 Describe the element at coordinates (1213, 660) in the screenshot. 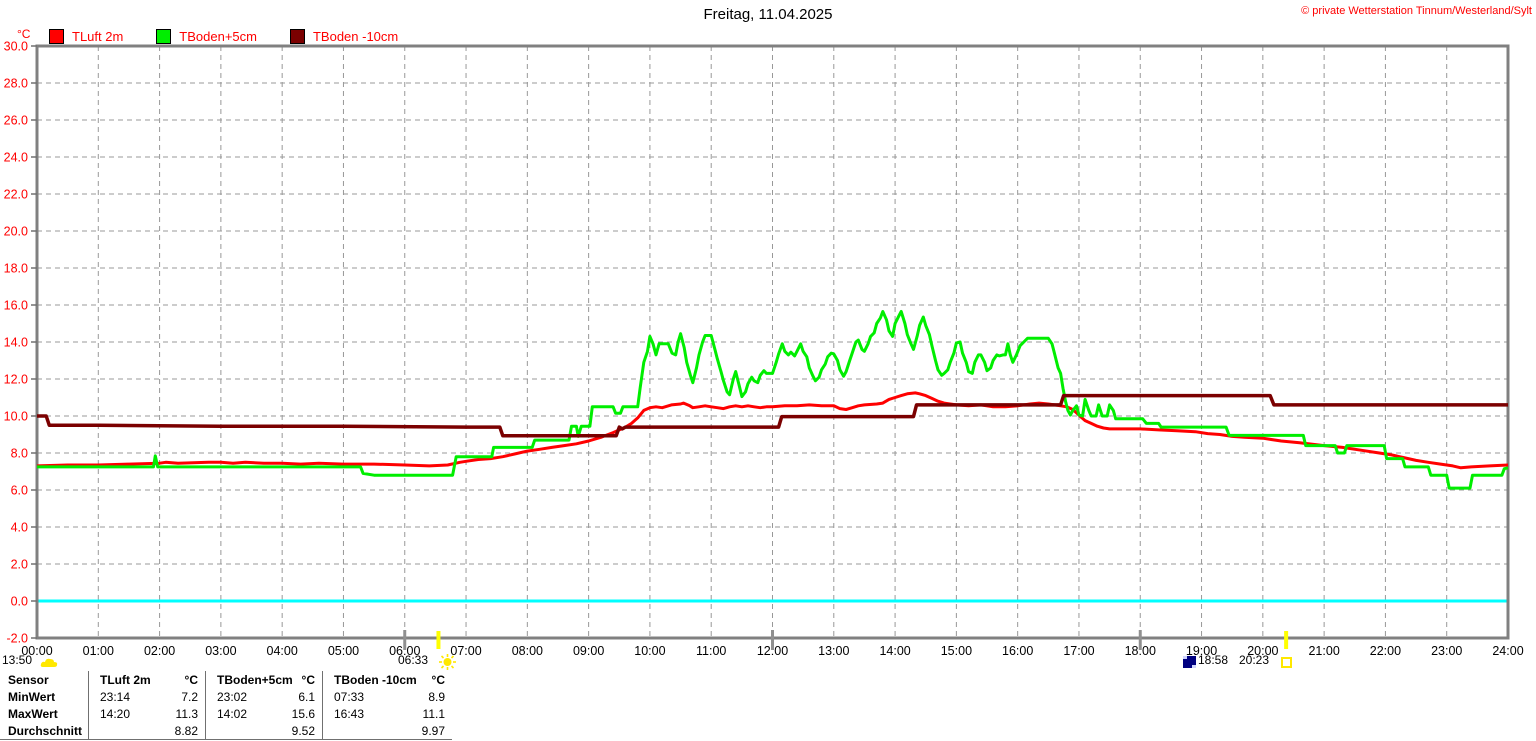

I see `moonrise-time: 18:58` at that location.